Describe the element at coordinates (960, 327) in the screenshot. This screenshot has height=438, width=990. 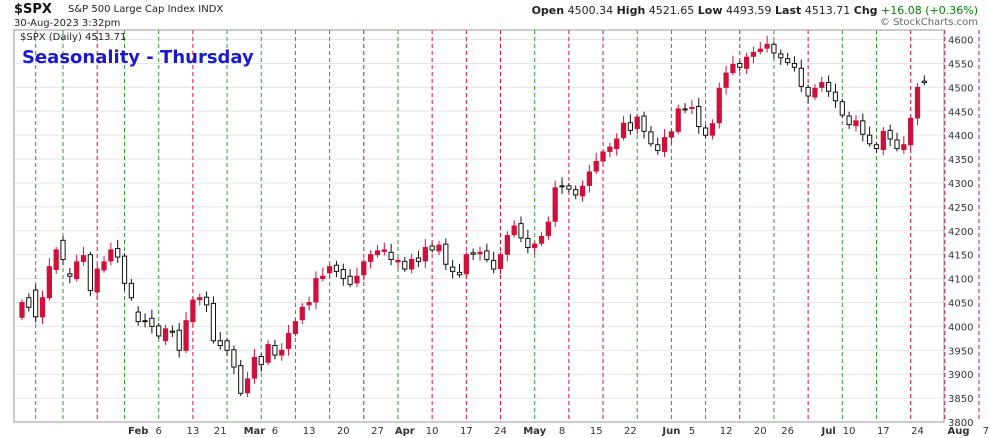
I see `y-tick-label: 4000` at that location.